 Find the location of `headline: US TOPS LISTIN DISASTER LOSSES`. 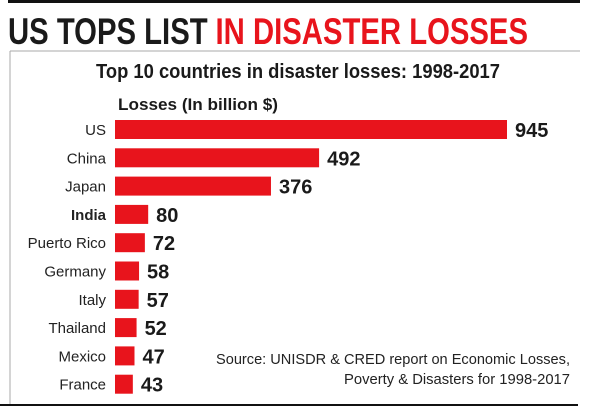

headline: US TOPS LISTIN DISASTER LOSSES is located at coordinates (268, 31).